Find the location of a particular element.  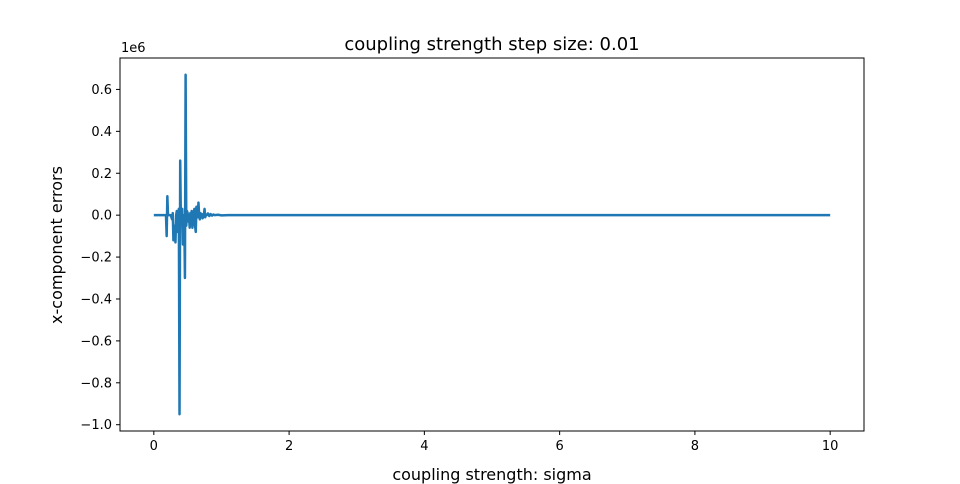

x-axis-ticks: 0 2 4 6 8 10 is located at coordinates (494, 442).